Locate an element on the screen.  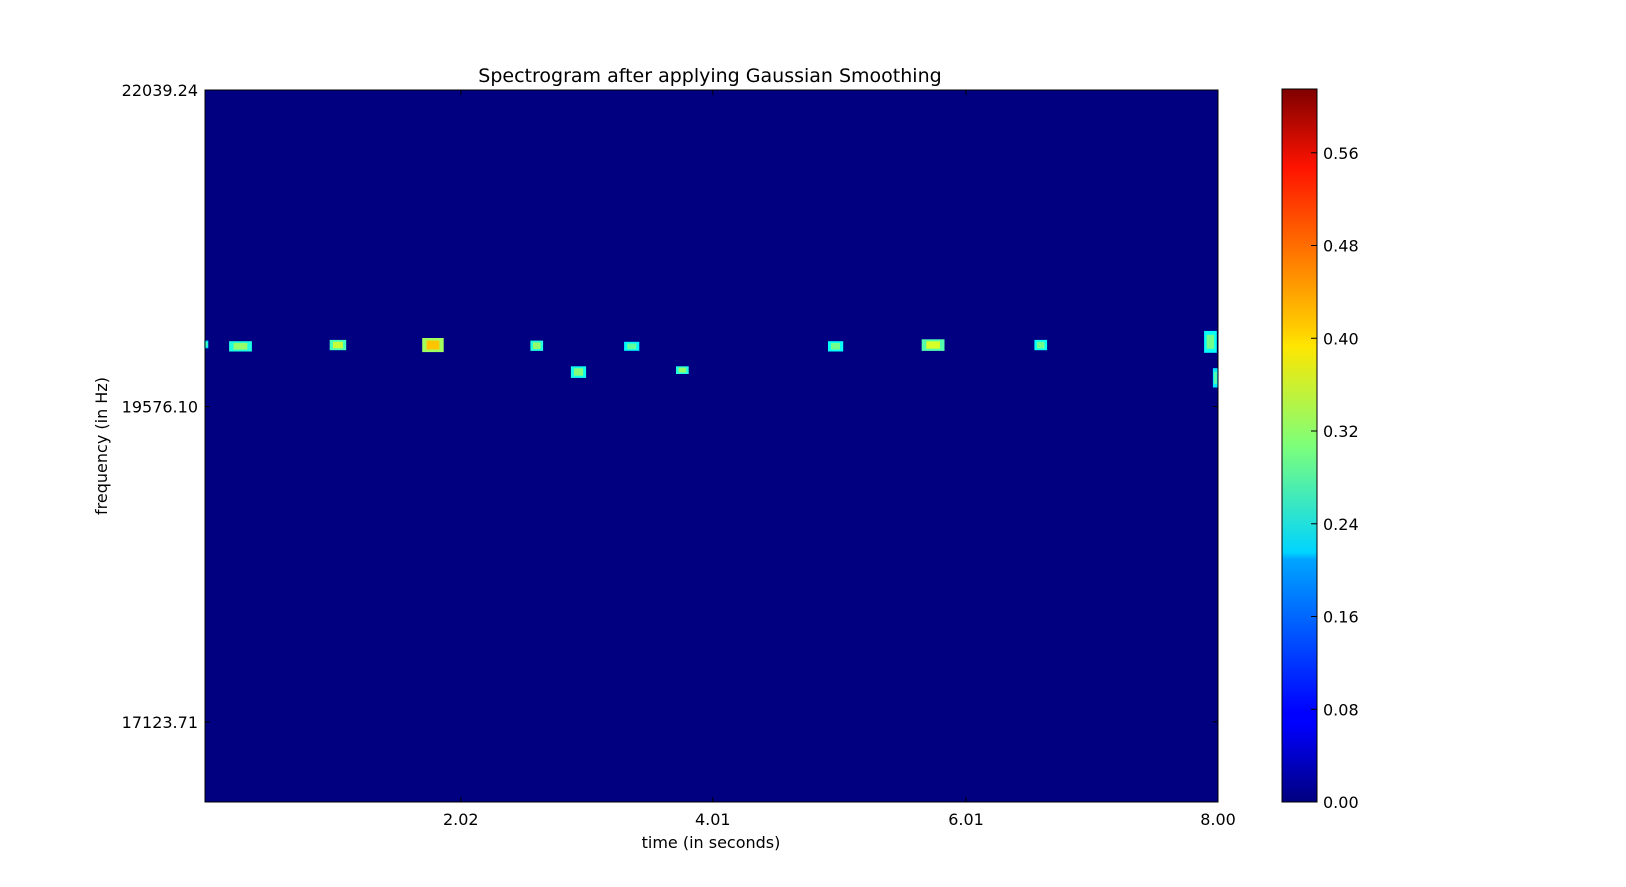
blob-layer is located at coordinates (711, 359).